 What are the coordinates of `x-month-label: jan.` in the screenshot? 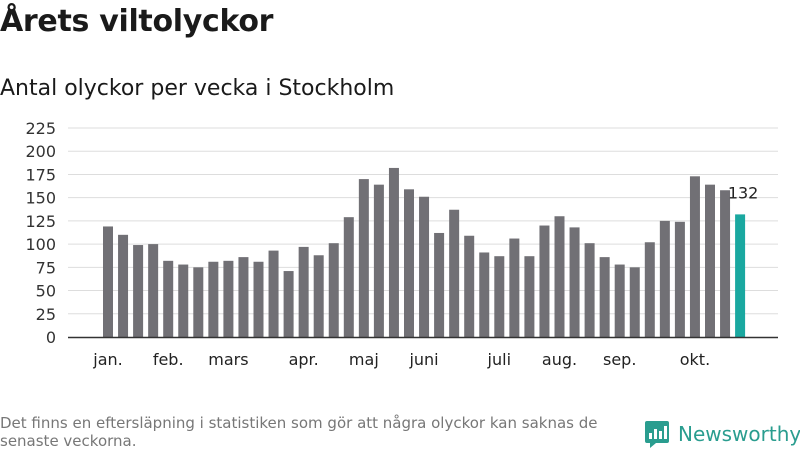 It's located at (107, 359).